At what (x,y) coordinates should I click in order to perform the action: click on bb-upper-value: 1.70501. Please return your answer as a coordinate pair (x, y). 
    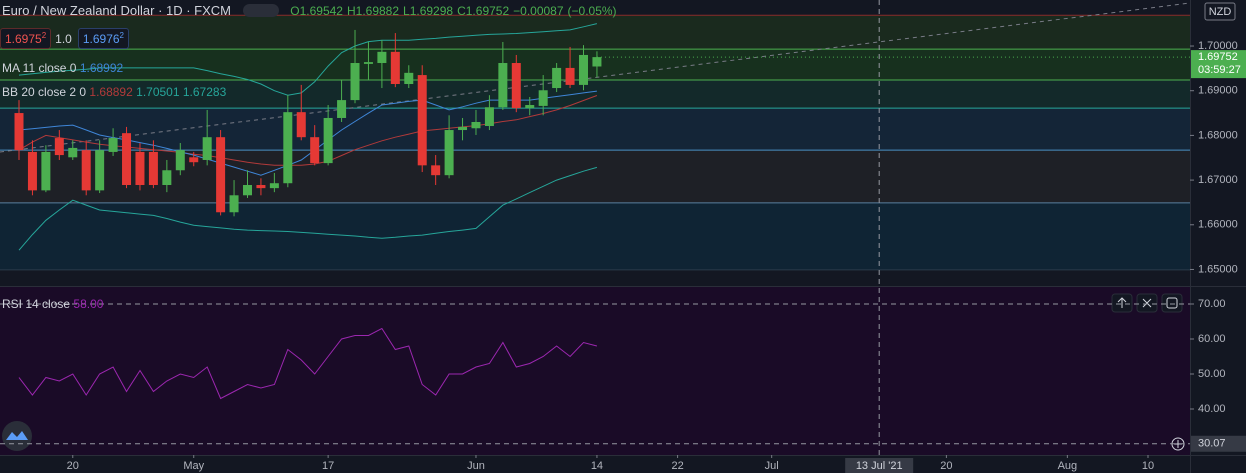
    Looking at the image, I should click on (158, 92).